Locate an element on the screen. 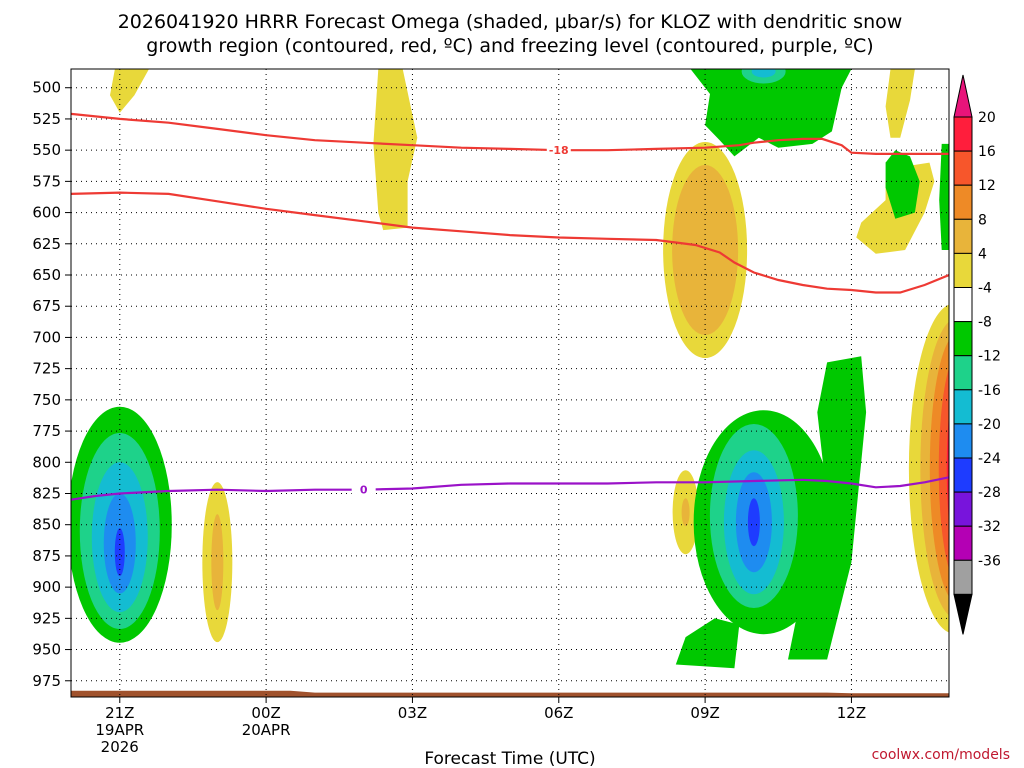  x-tick-label-15-0: 12Z is located at coordinates (851, 713).